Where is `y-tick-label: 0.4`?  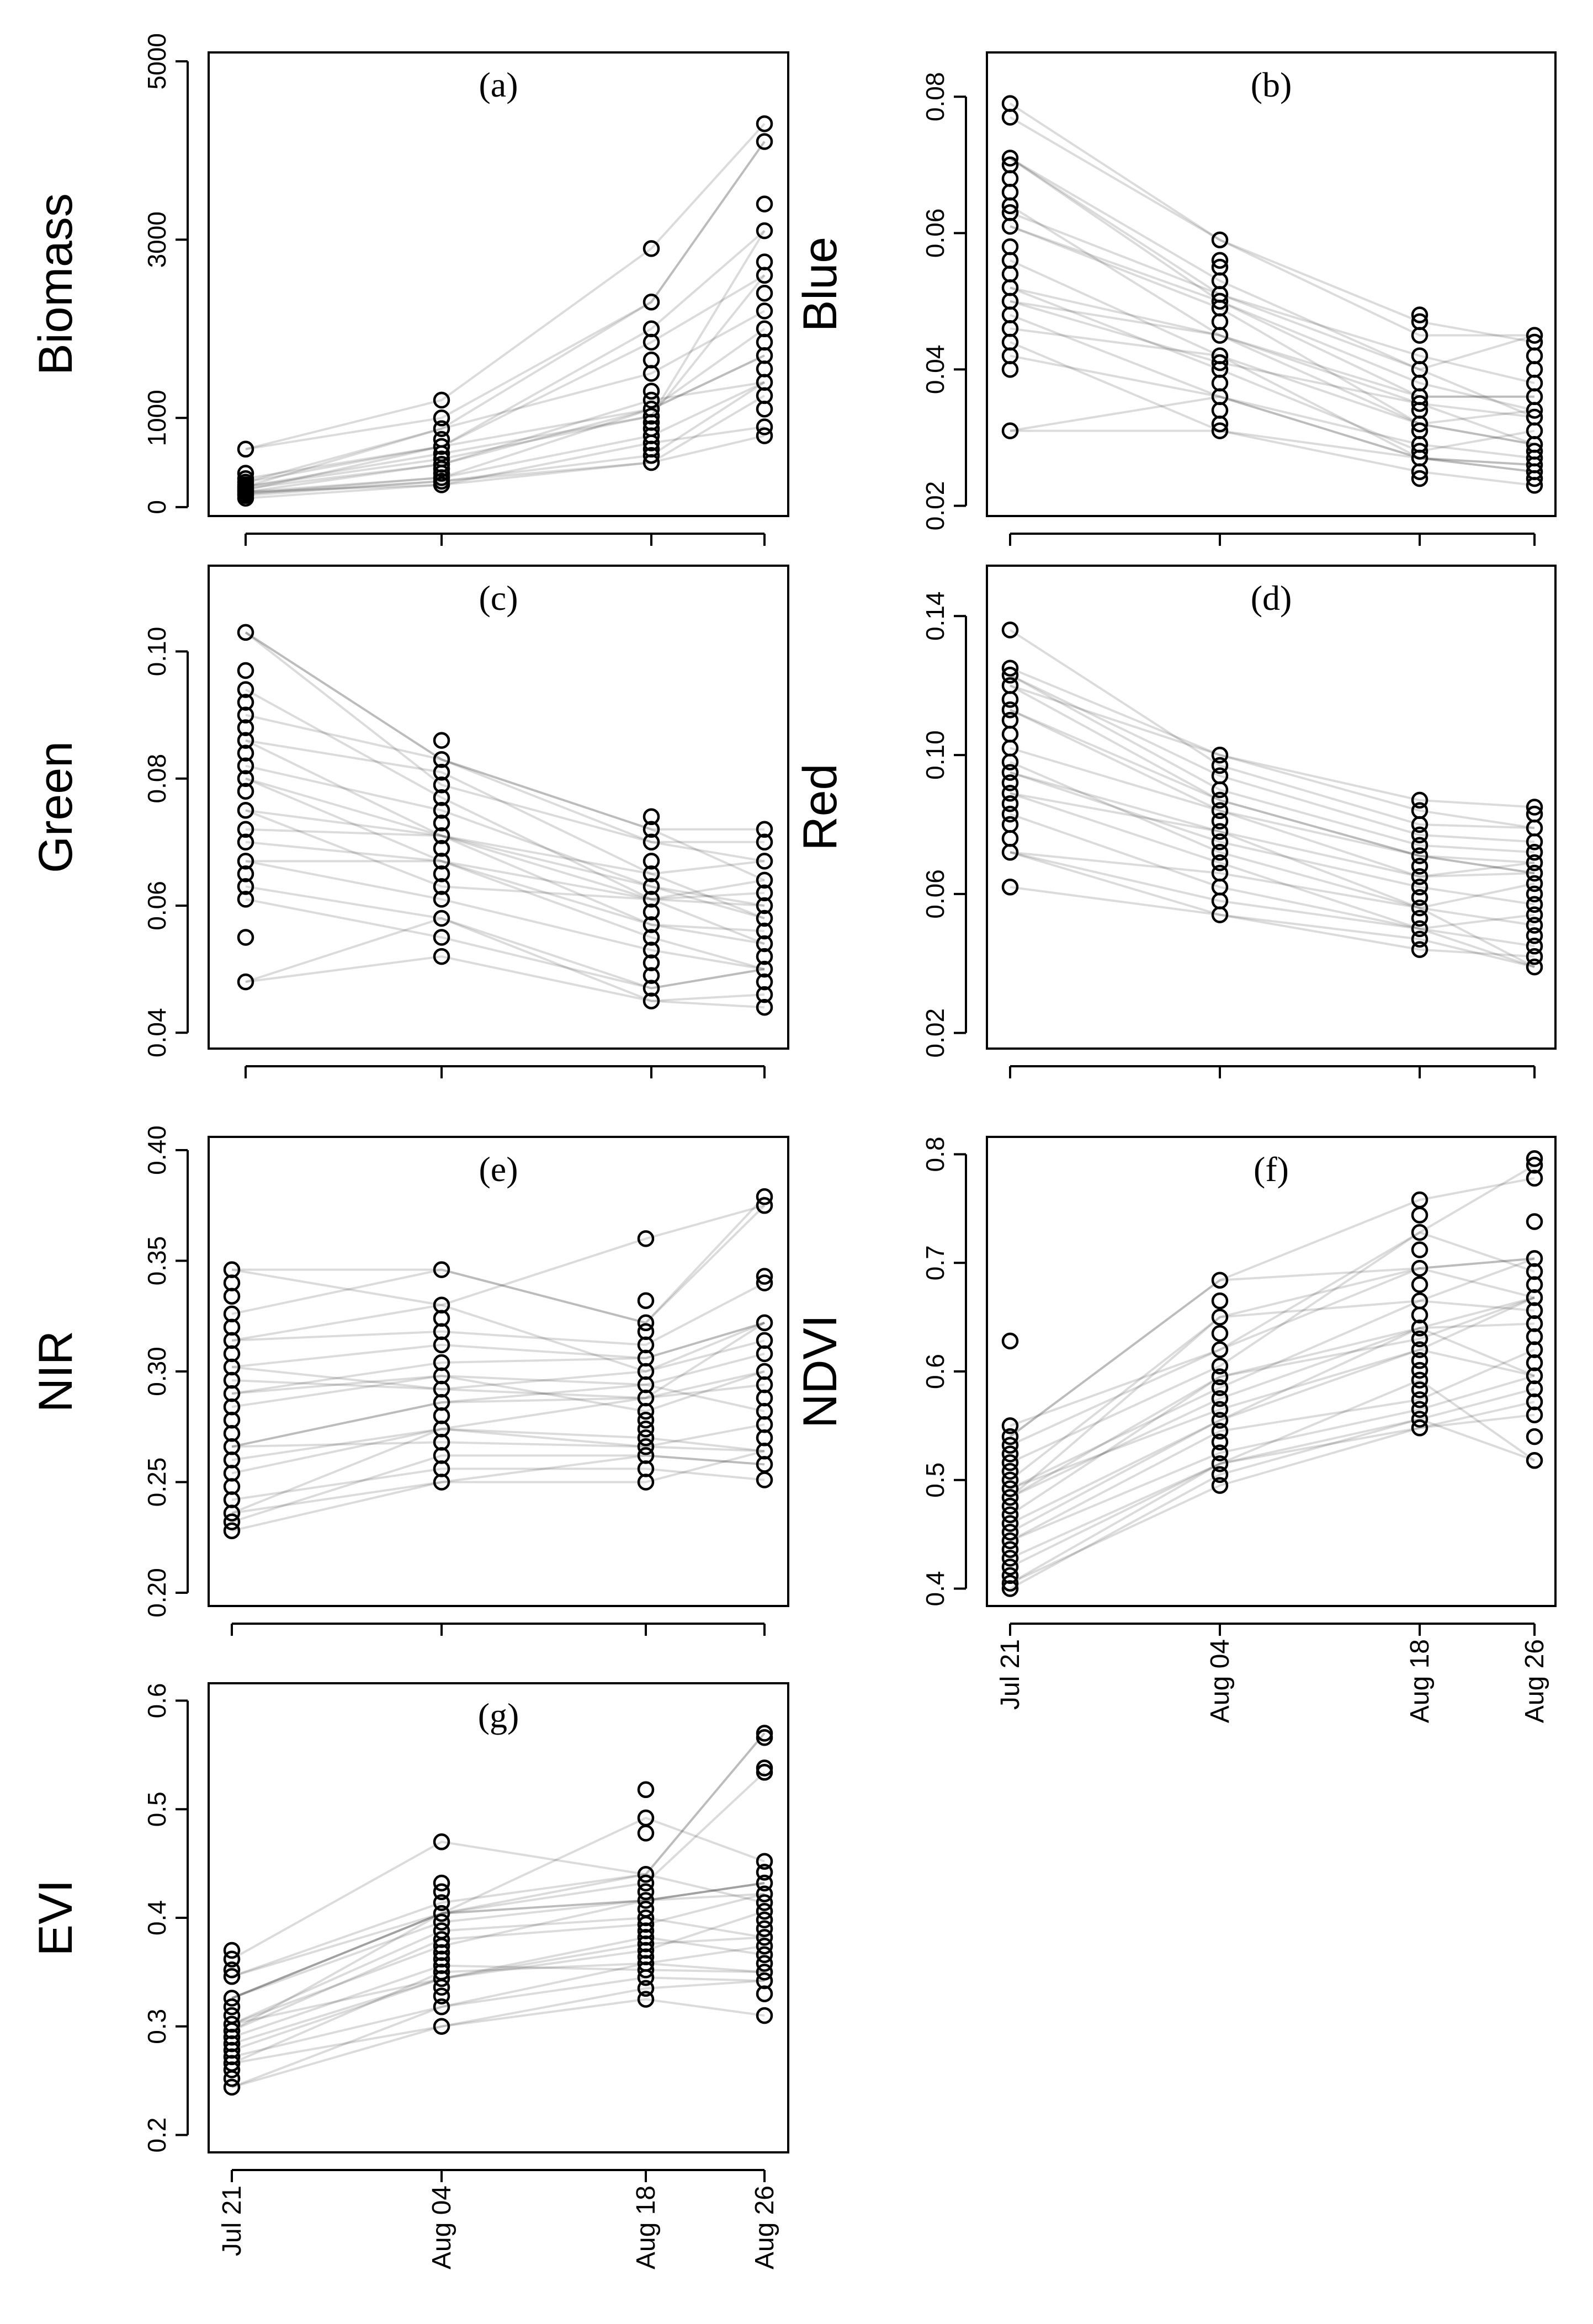 y-tick-label: 0.4 is located at coordinates (935, 1589).